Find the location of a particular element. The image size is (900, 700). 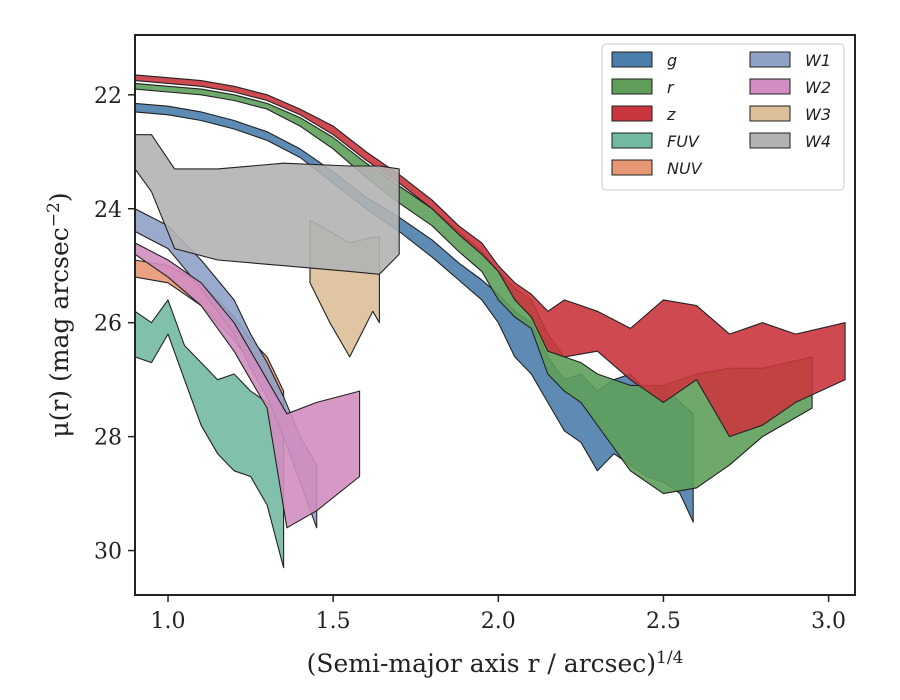

legend-label-w4: W4 is located at coordinates (818, 141).